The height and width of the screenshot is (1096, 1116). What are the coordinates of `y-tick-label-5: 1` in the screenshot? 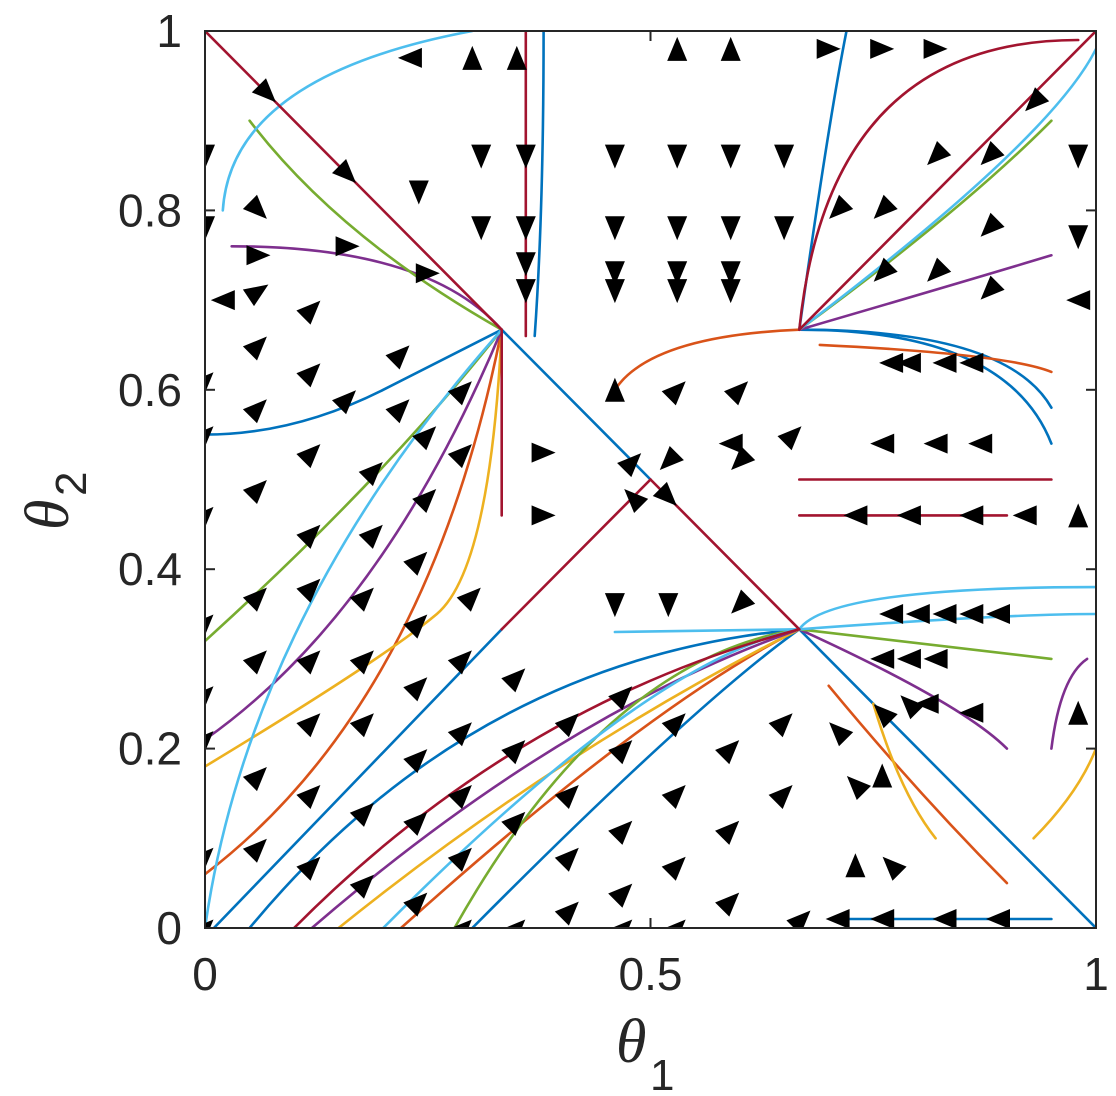 It's located at (169, 31).